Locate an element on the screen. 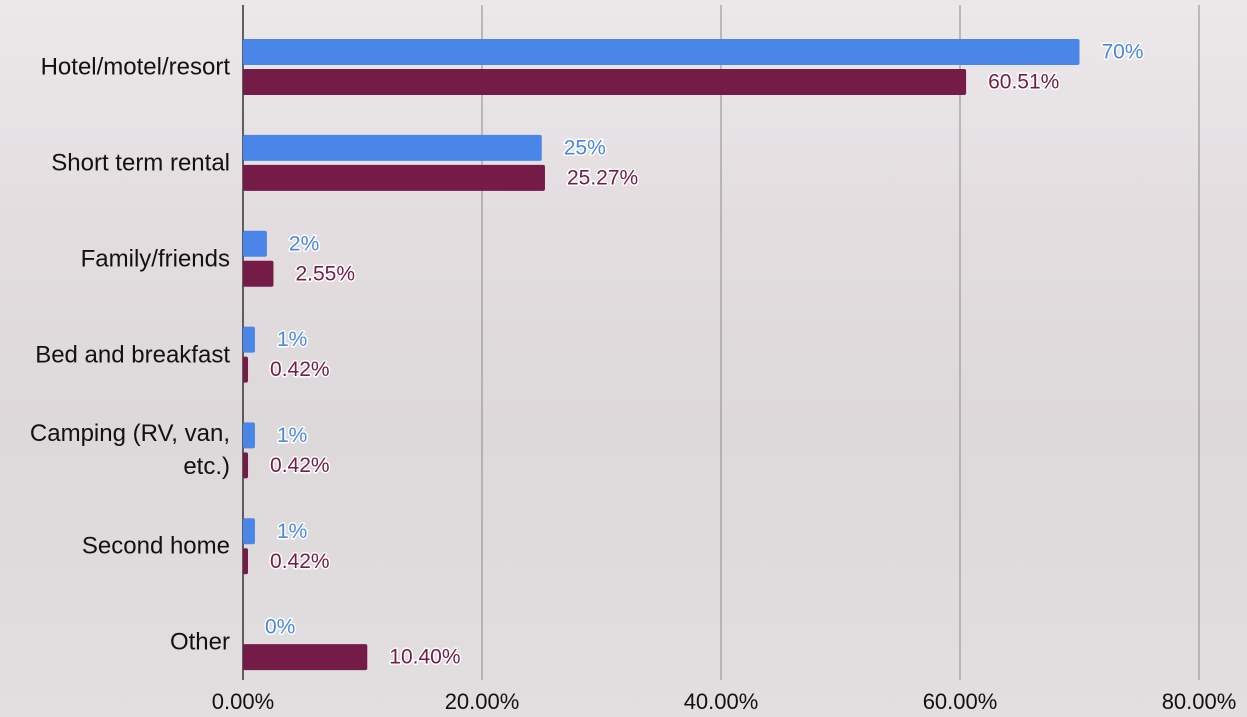 This screenshot has width=1247, height=717. value-label: 2% is located at coordinates (304, 243).